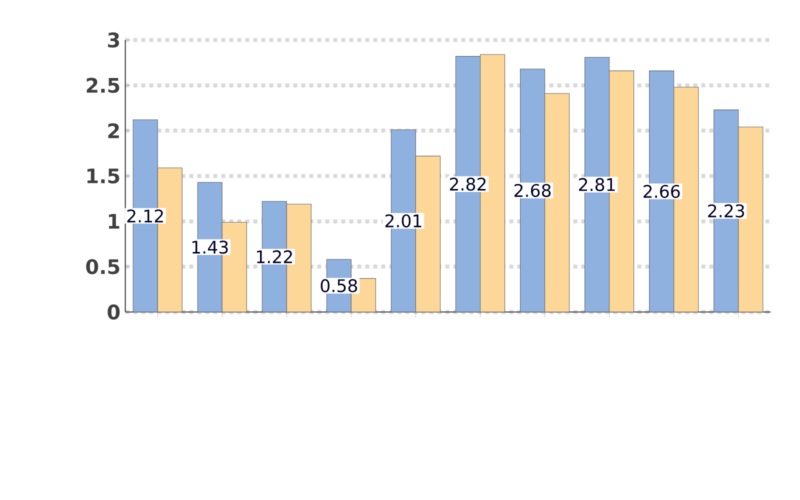  I want to click on data-label: 0.58, so click(339, 285).